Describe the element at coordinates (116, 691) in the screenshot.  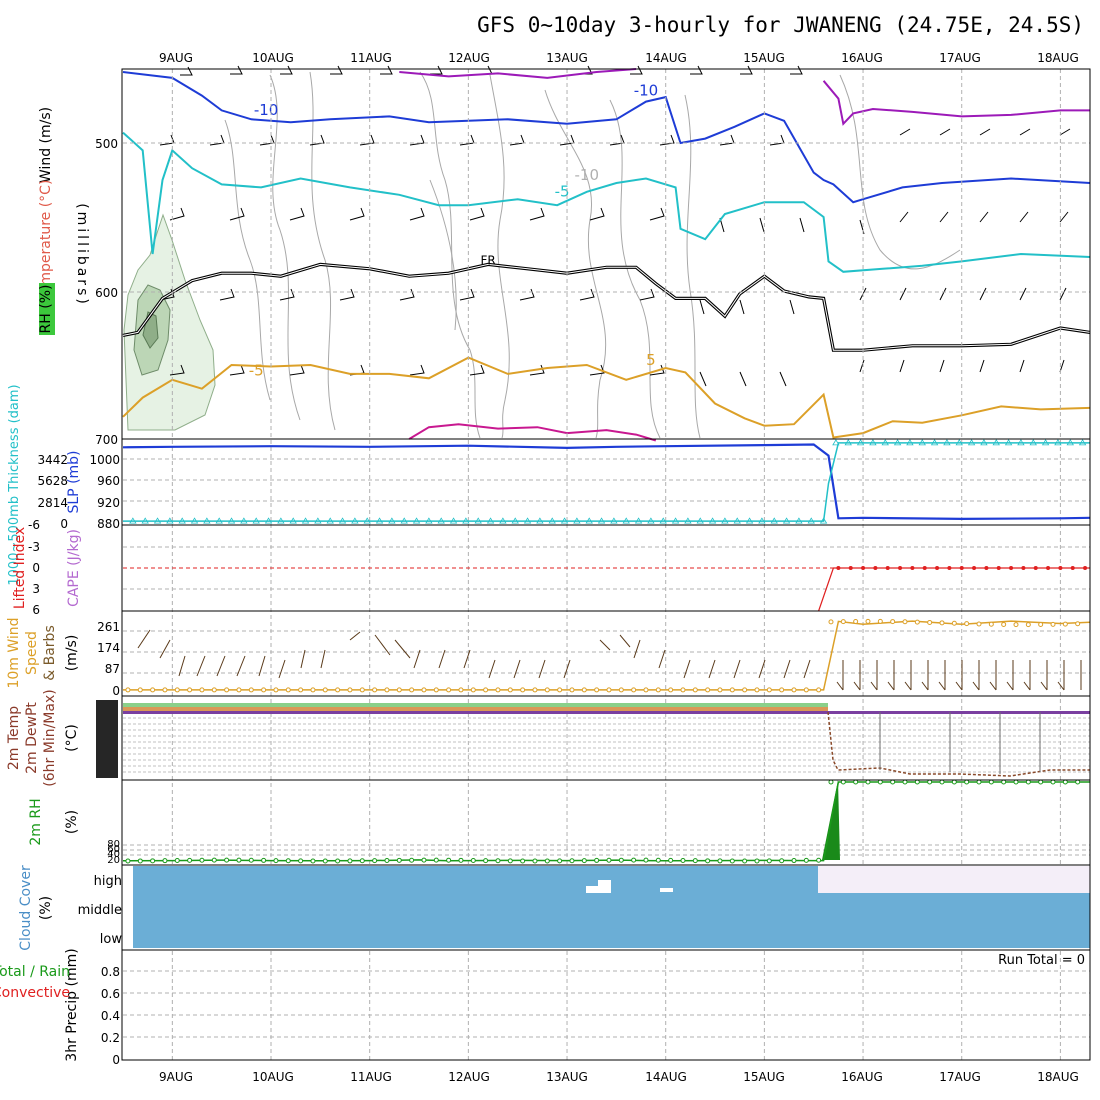
I see `wind-tick: 0` at that location.